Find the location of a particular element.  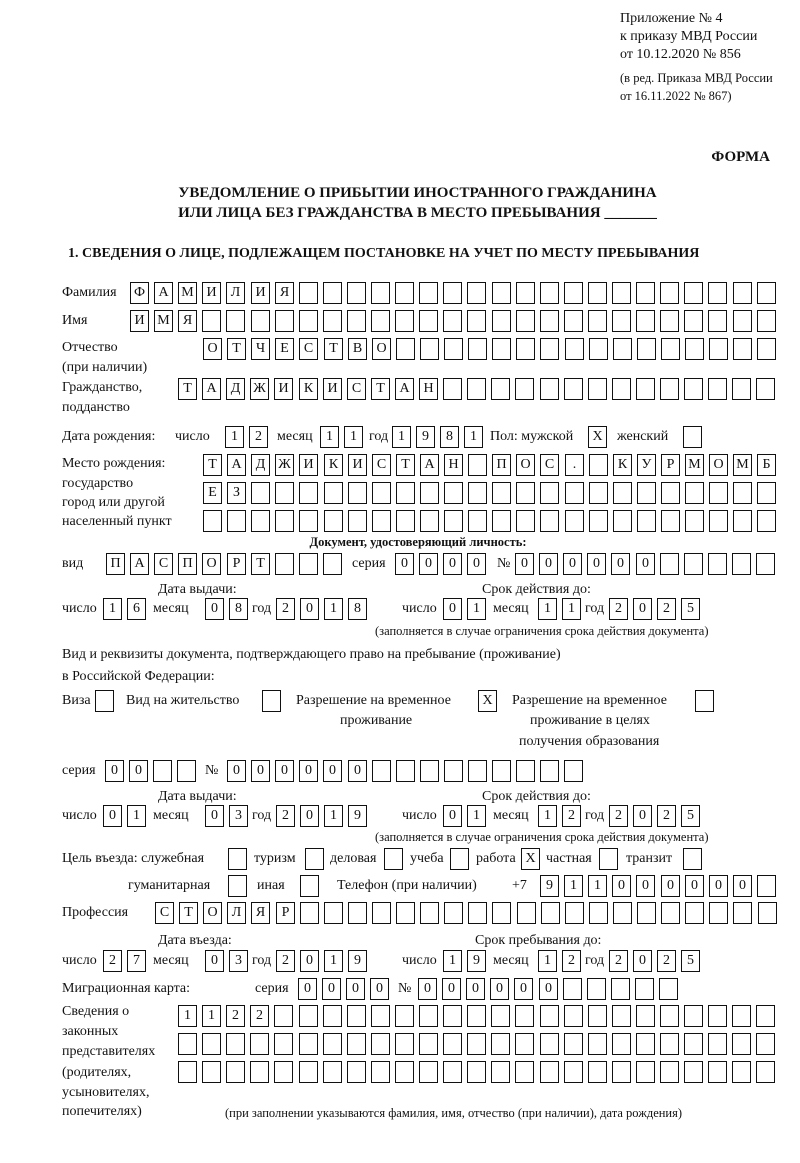

citizenship-box: К is located at coordinates (308, 389).